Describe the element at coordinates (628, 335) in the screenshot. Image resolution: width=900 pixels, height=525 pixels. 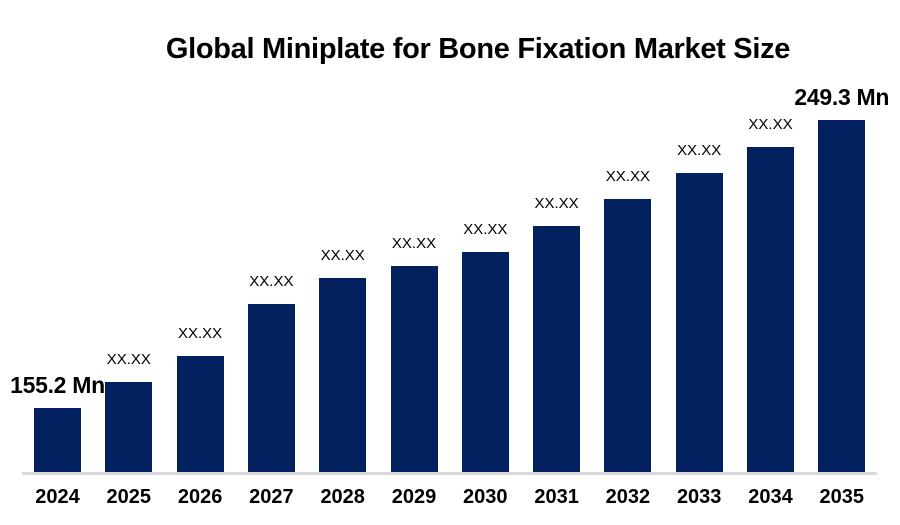
I see `bar-2032` at that location.